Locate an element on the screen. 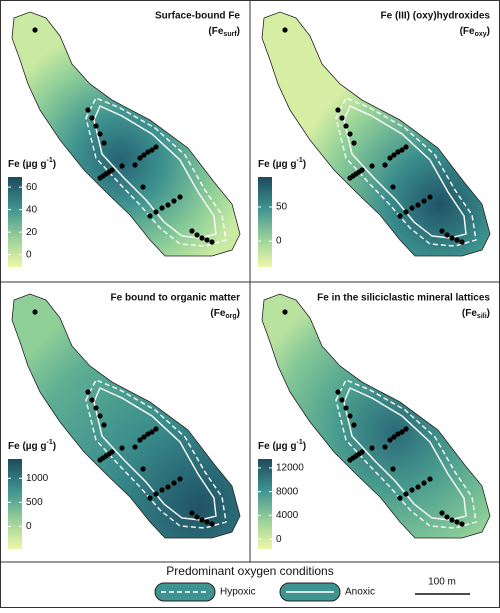 This screenshot has width=500, height=613. panel-symbol: (Fesili) is located at coordinates (476, 314).